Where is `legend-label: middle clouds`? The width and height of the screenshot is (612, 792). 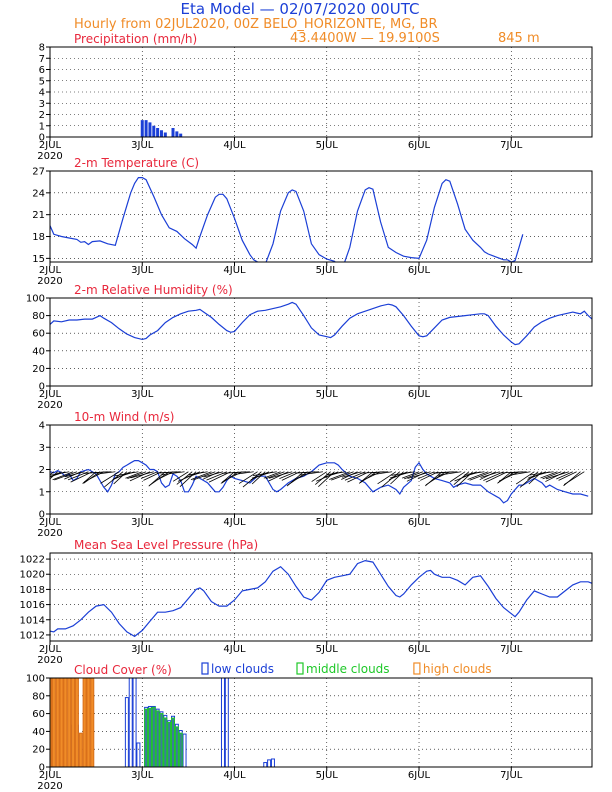 legend-label: middle clouds is located at coordinates (348, 669).